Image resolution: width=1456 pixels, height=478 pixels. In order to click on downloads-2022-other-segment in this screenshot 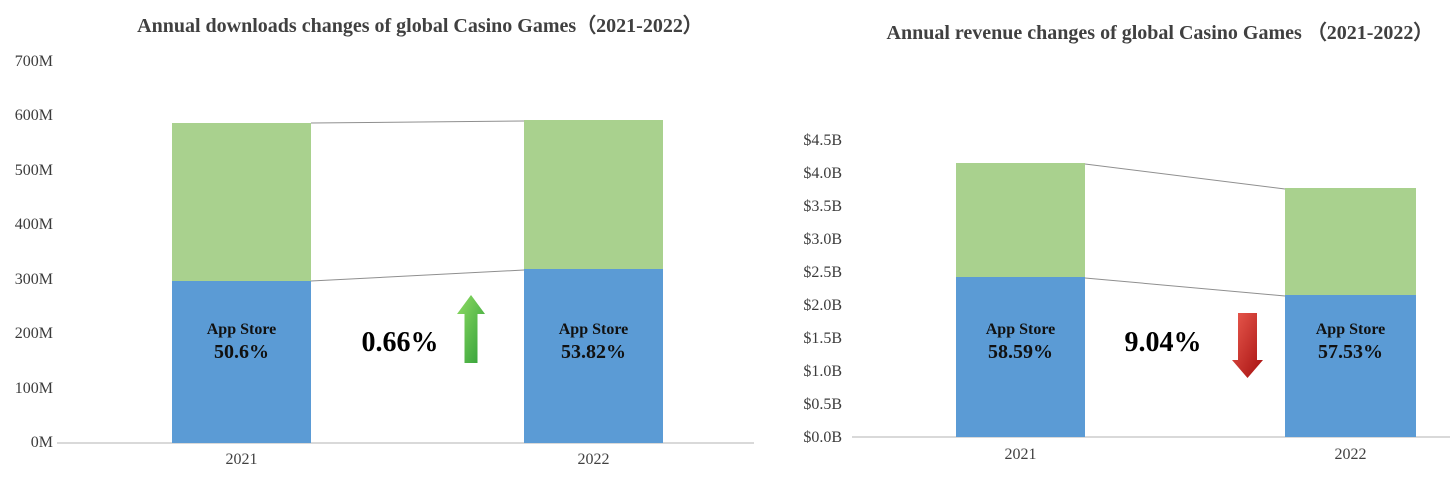, I will do `click(593, 194)`.